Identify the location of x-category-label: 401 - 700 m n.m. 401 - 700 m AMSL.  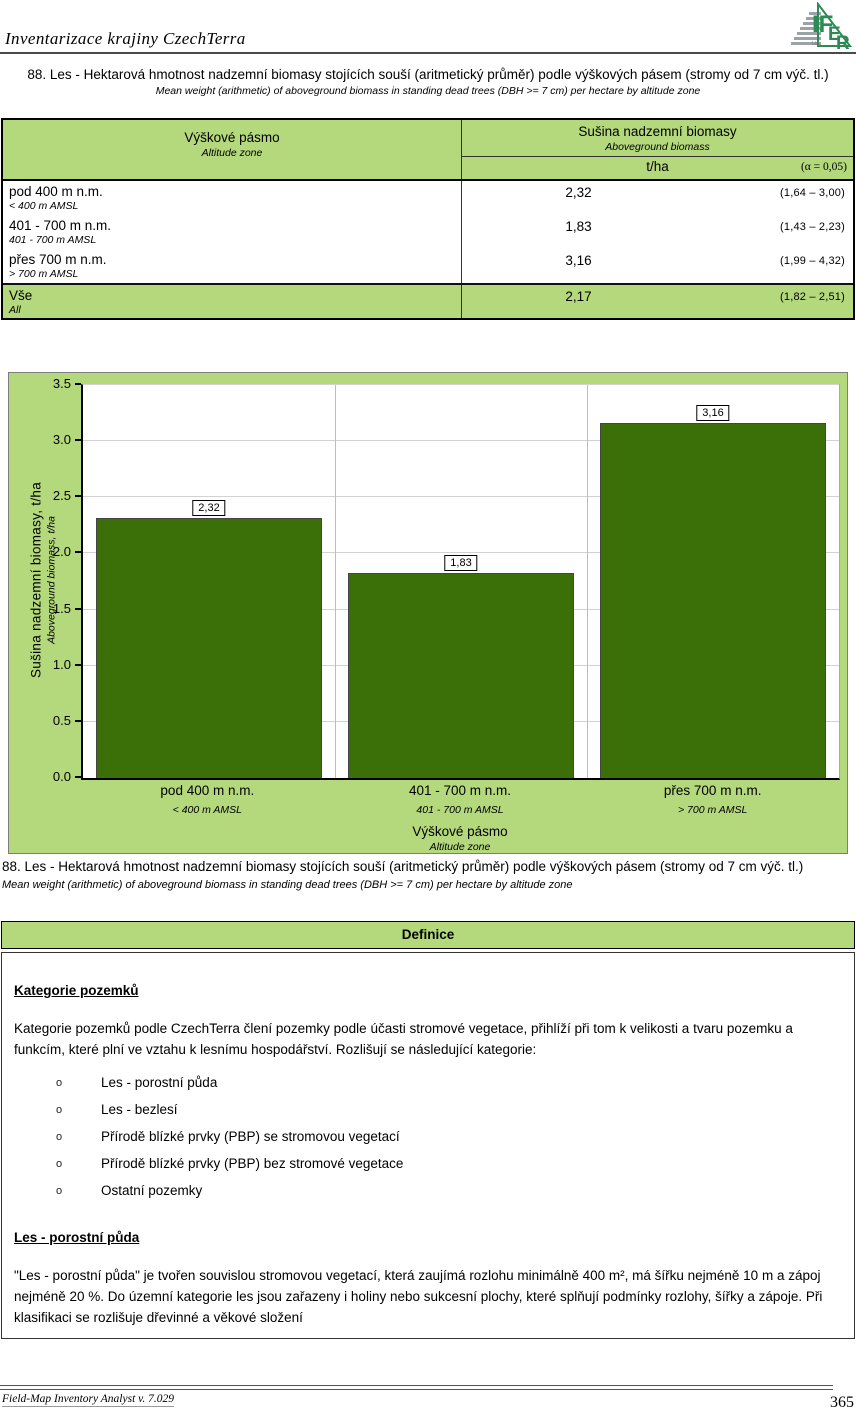
(460, 799).